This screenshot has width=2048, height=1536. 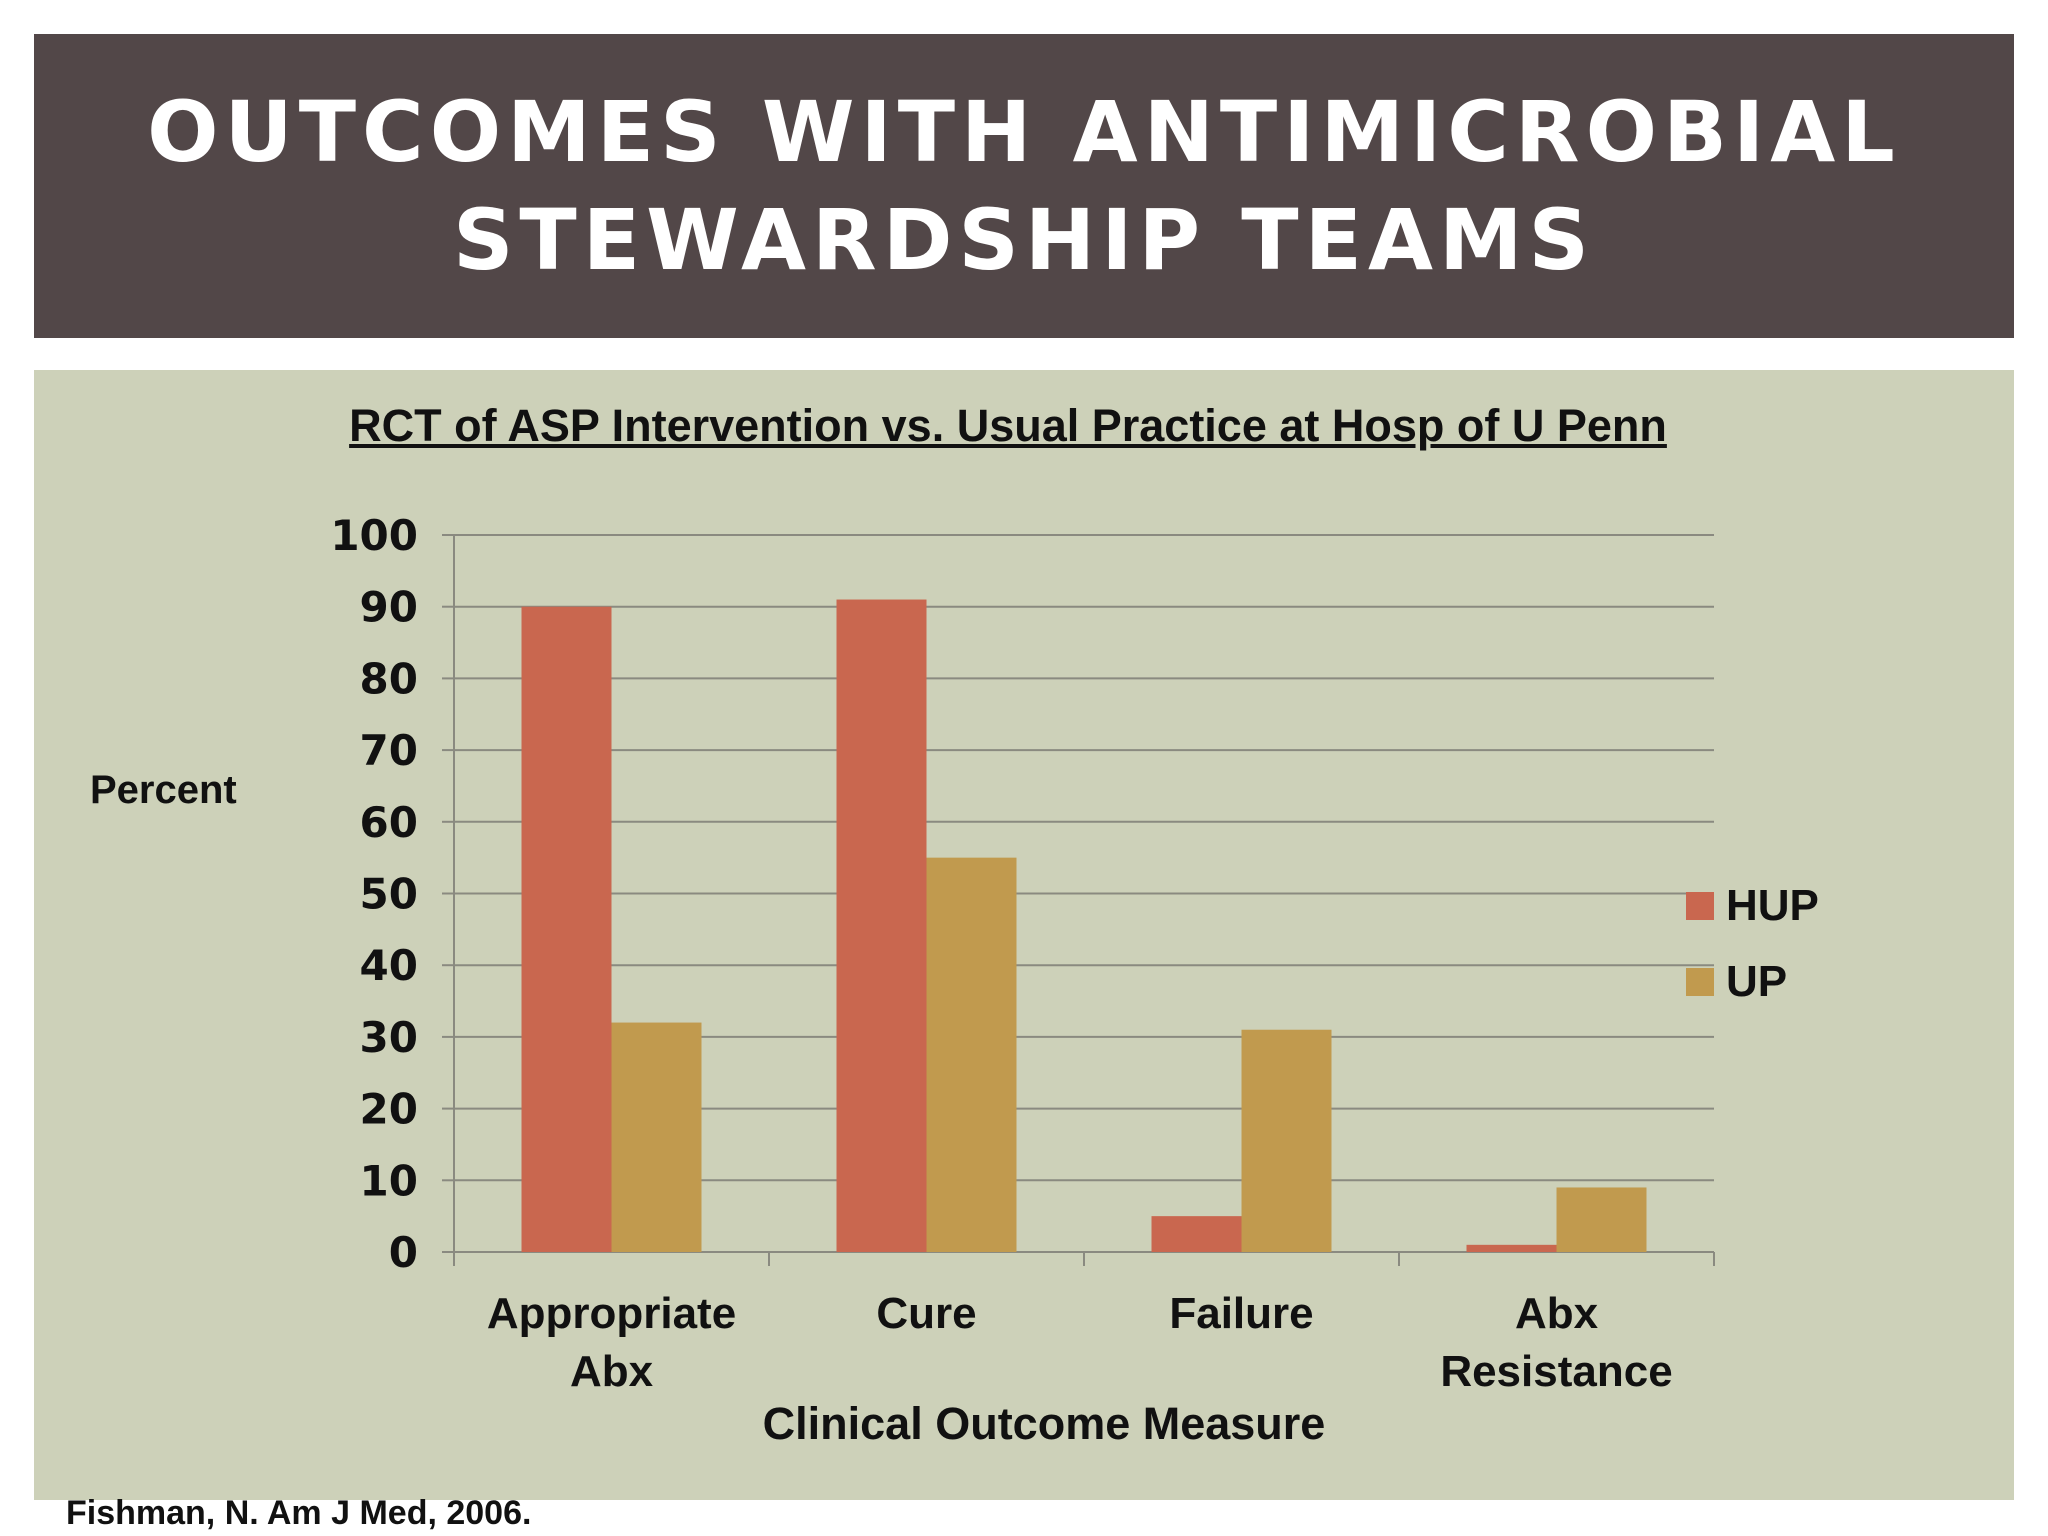 What do you see at coordinates (403, 1252) in the screenshot?
I see `y-tick-label-0: 0` at bounding box center [403, 1252].